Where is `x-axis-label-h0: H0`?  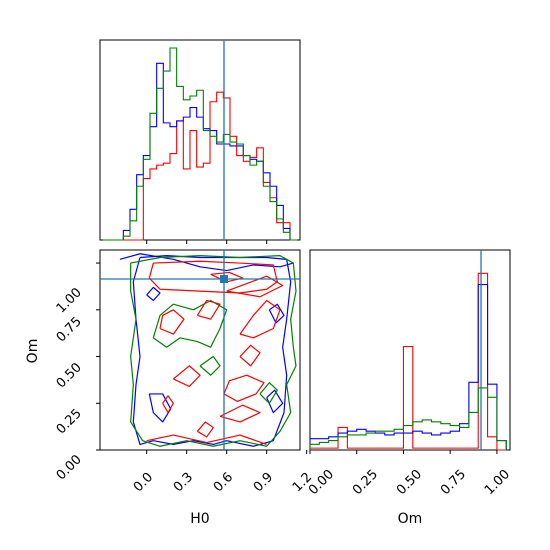 x-axis-label-h0: H0 is located at coordinates (199, 519).